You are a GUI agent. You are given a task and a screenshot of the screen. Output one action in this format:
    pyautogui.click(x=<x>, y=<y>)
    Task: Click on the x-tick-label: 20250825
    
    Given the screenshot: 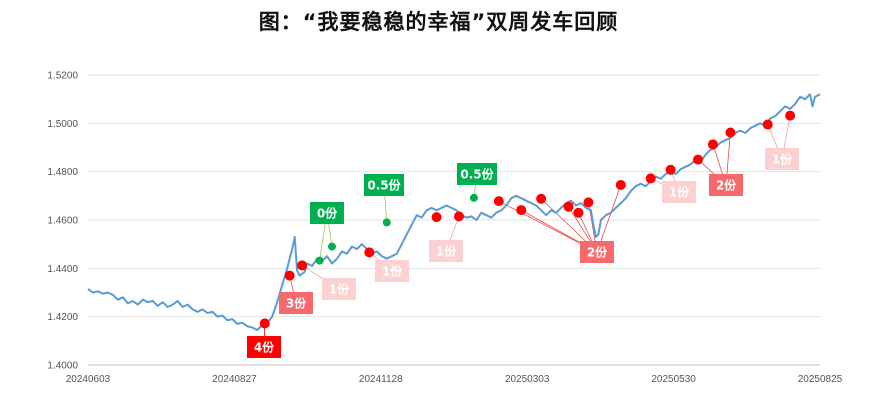 What is the action you would take?
    pyautogui.click(x=820, y=379)
    